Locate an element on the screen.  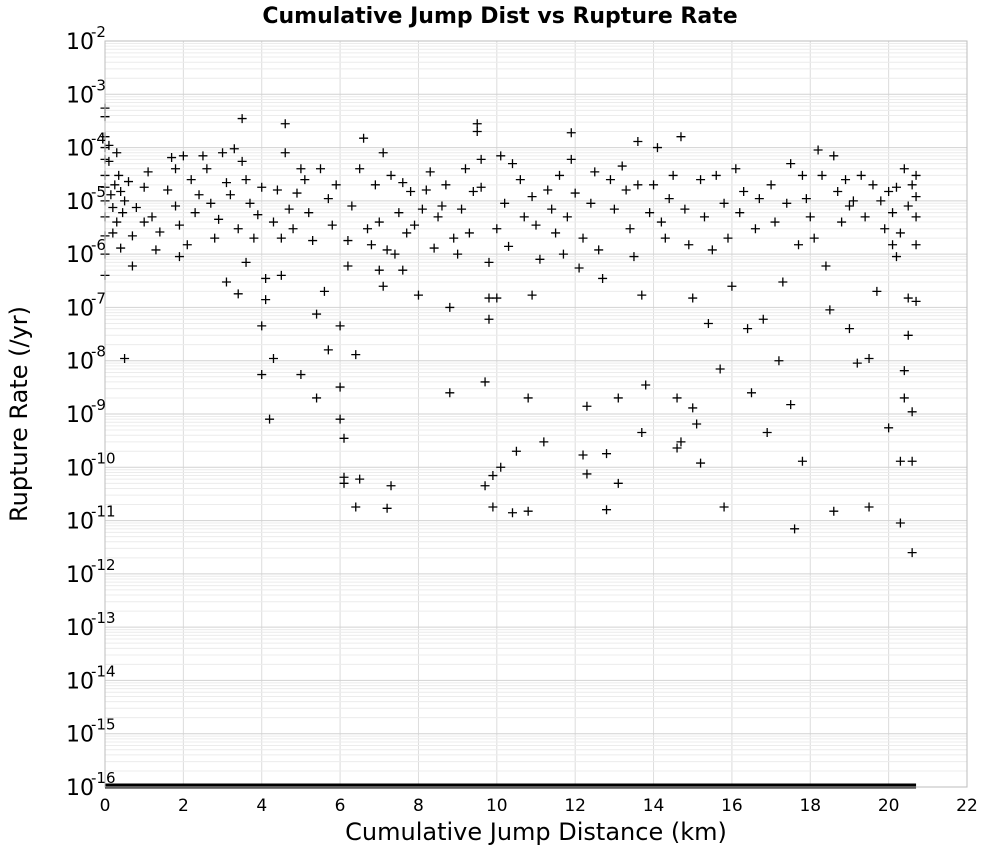
chart-title: Cumulative Jump Dist vs Rupture Rate is located at coordinates (499, 16).